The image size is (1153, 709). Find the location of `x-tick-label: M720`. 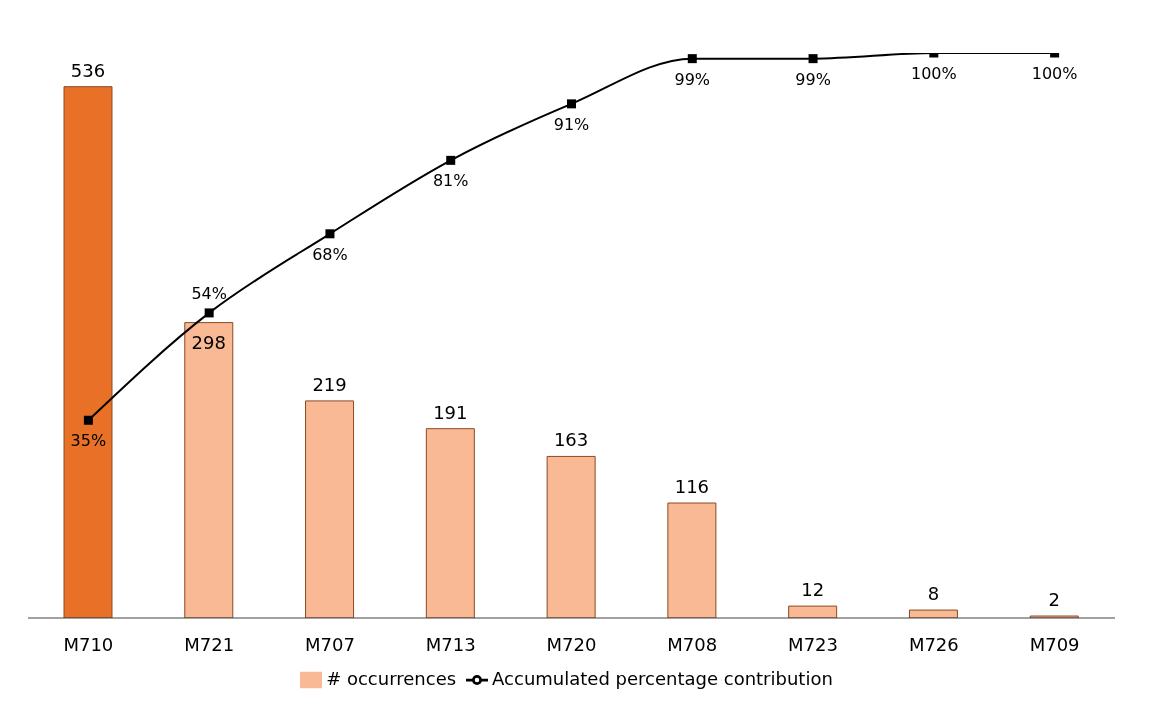

x-tick-label: M720 is located at coordinates (571, 644).